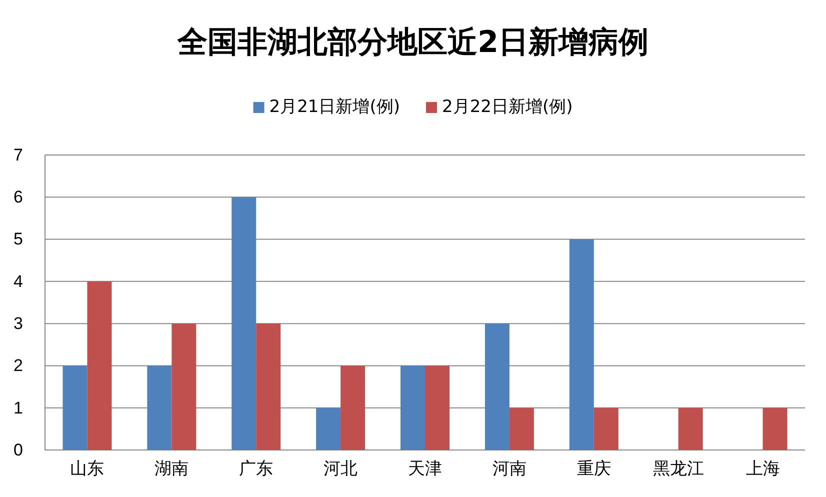 The height and width of the screenshot is (497, 826). What do you see at coordinates (412, 42) in the screenshot?
I see `chart-title: 全国非湖北部分地区近2日新增病例` at bounding box center [412, 42].